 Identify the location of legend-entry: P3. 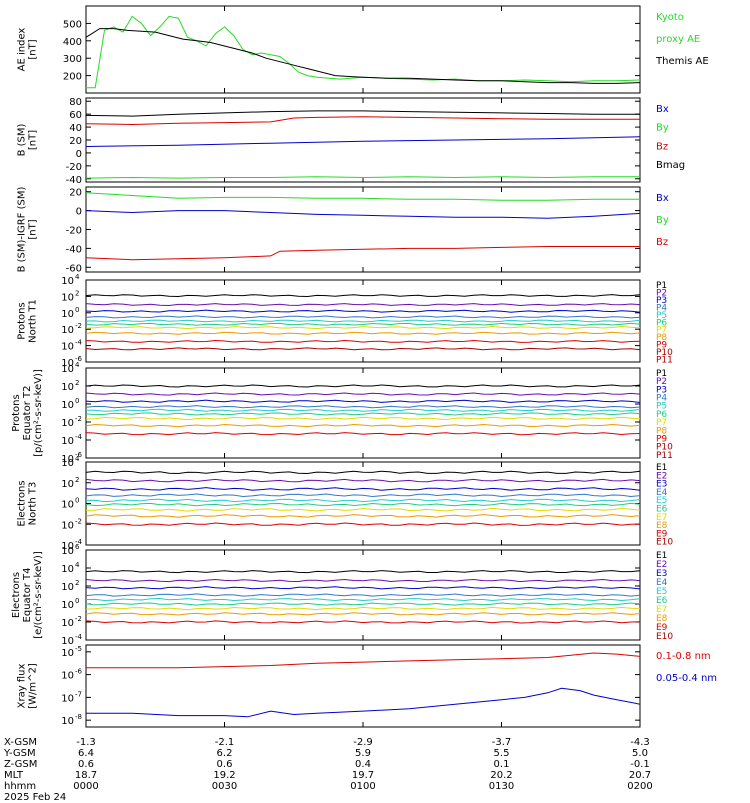
(661, 301).